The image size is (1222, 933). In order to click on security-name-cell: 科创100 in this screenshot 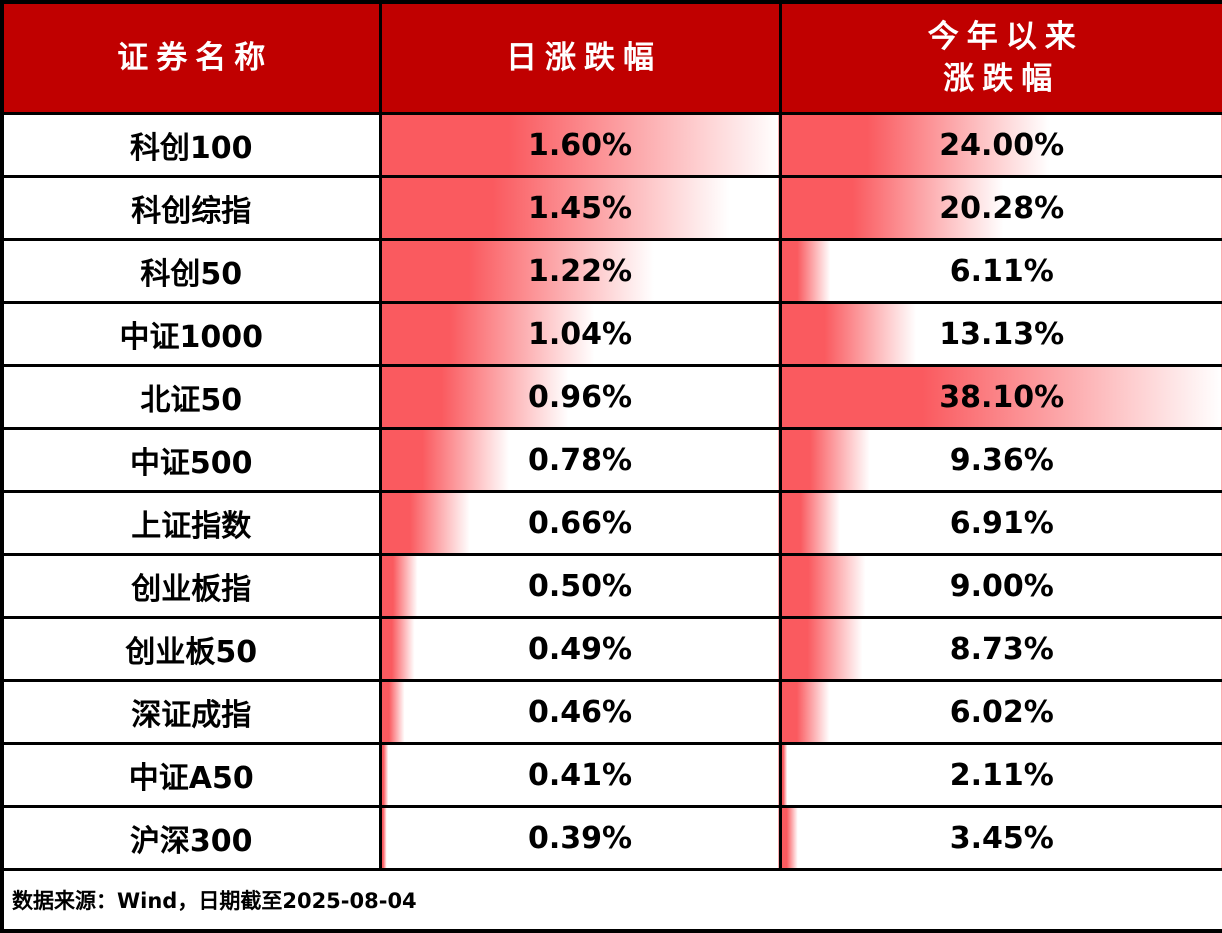, I will do `click(191, 145)`.